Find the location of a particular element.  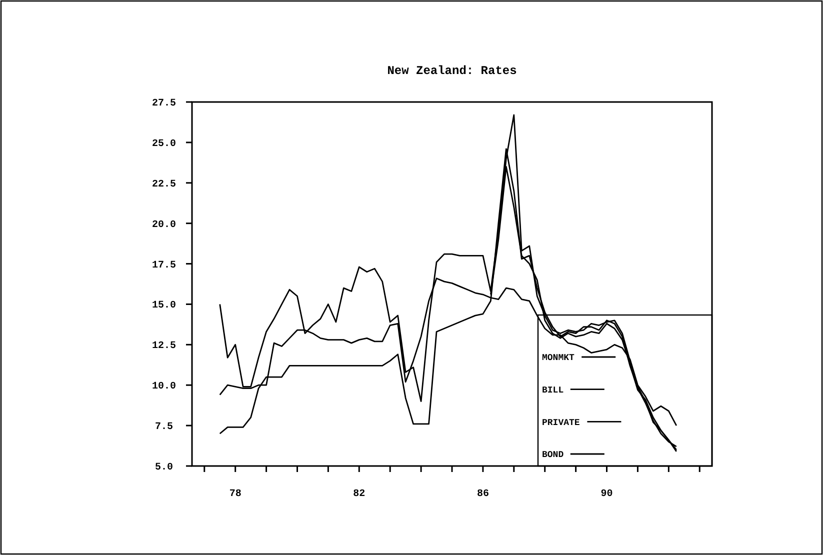

y-tick-label: 20.0 is located at coordinates (164, 225).